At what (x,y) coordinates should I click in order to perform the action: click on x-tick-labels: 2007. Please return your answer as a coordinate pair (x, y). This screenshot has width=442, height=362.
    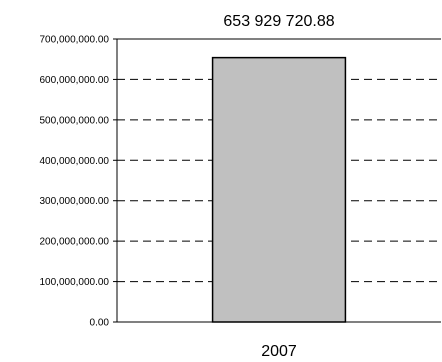
    Looking at the image, I should click on (279, 351).